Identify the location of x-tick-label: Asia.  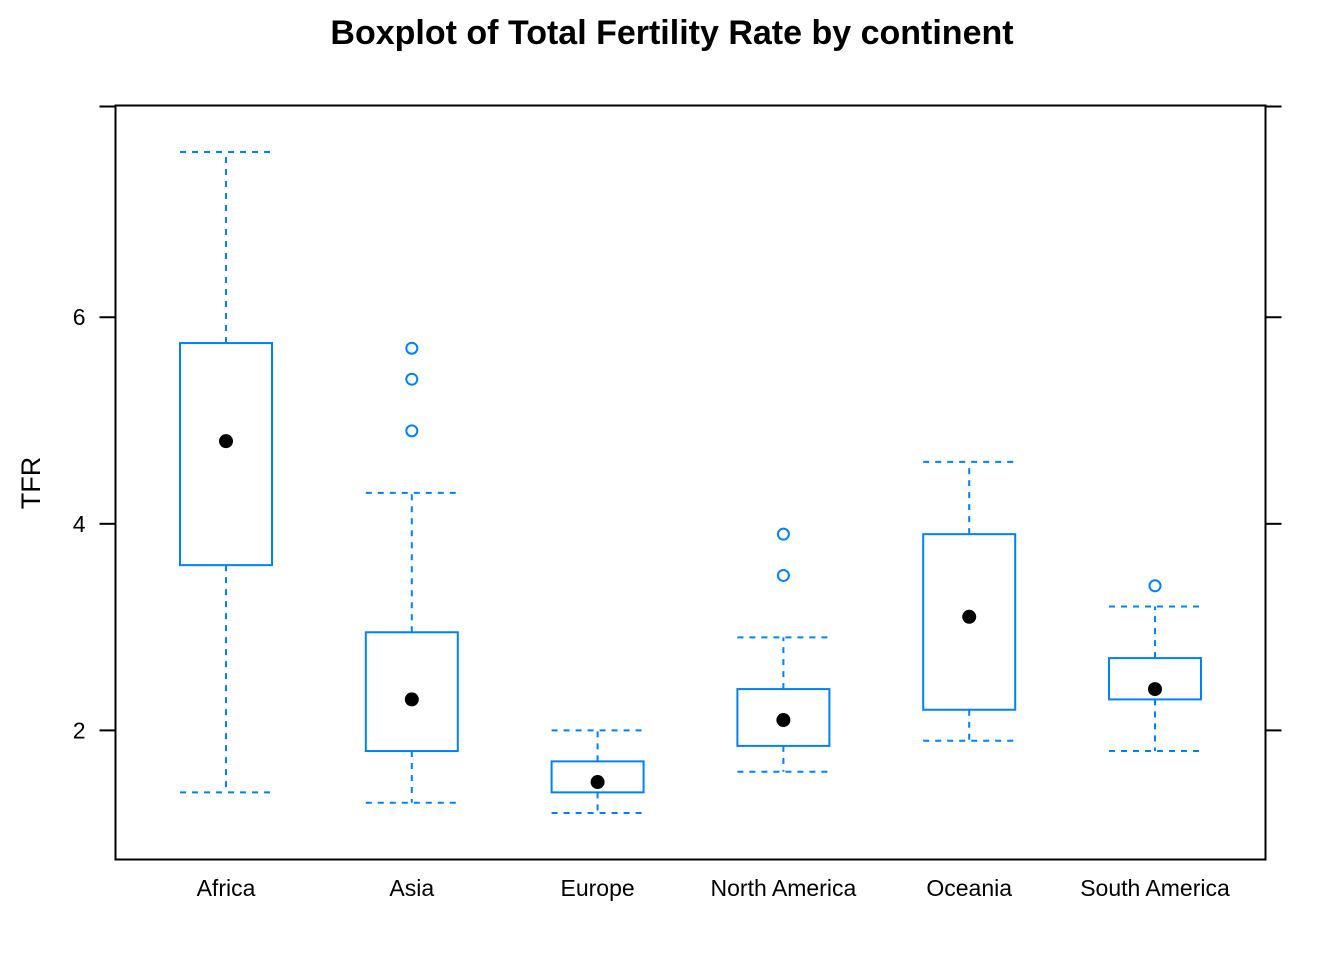
(411, 888).